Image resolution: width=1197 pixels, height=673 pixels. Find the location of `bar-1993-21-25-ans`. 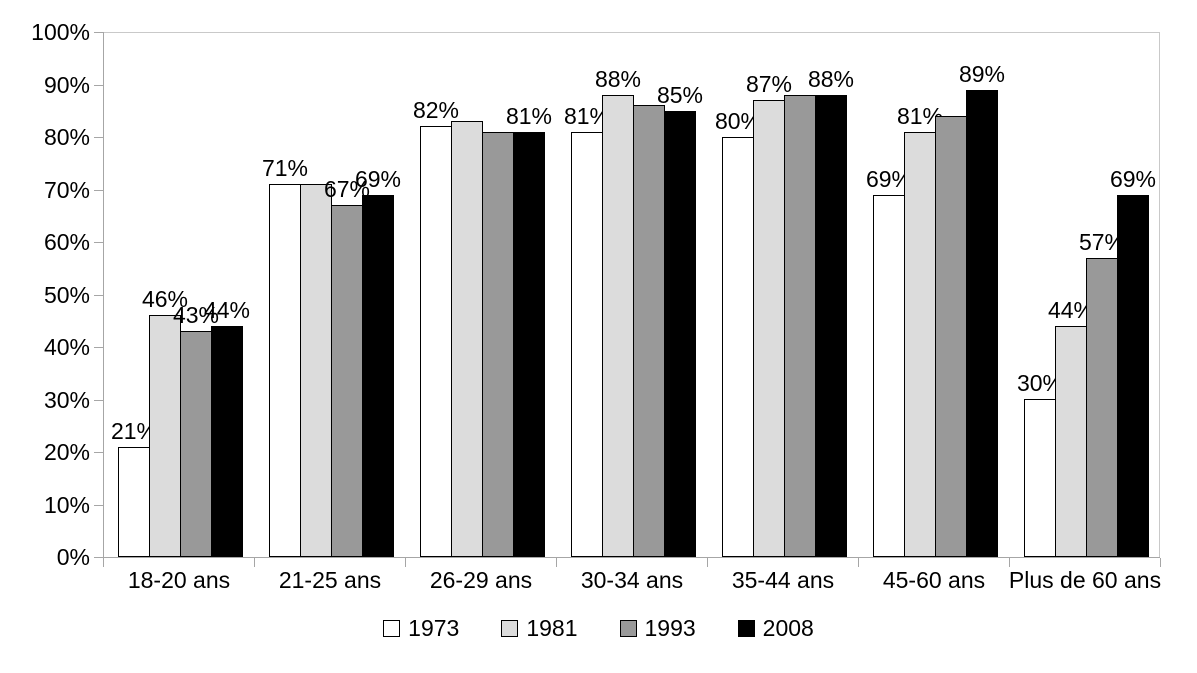

bar-1993-21-25-ans is located at coordinates (347, 381).